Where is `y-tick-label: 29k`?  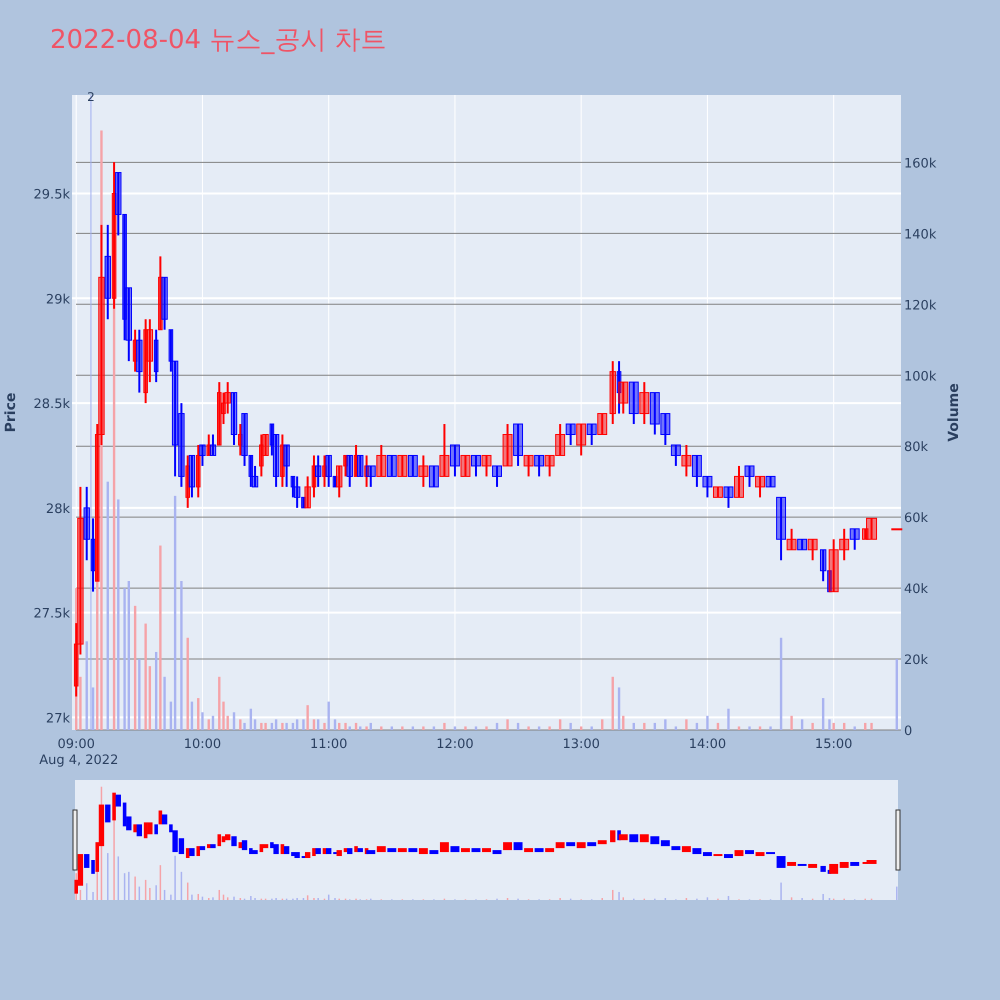
y-tick-label: 29k is located at coordinates (58, 300).